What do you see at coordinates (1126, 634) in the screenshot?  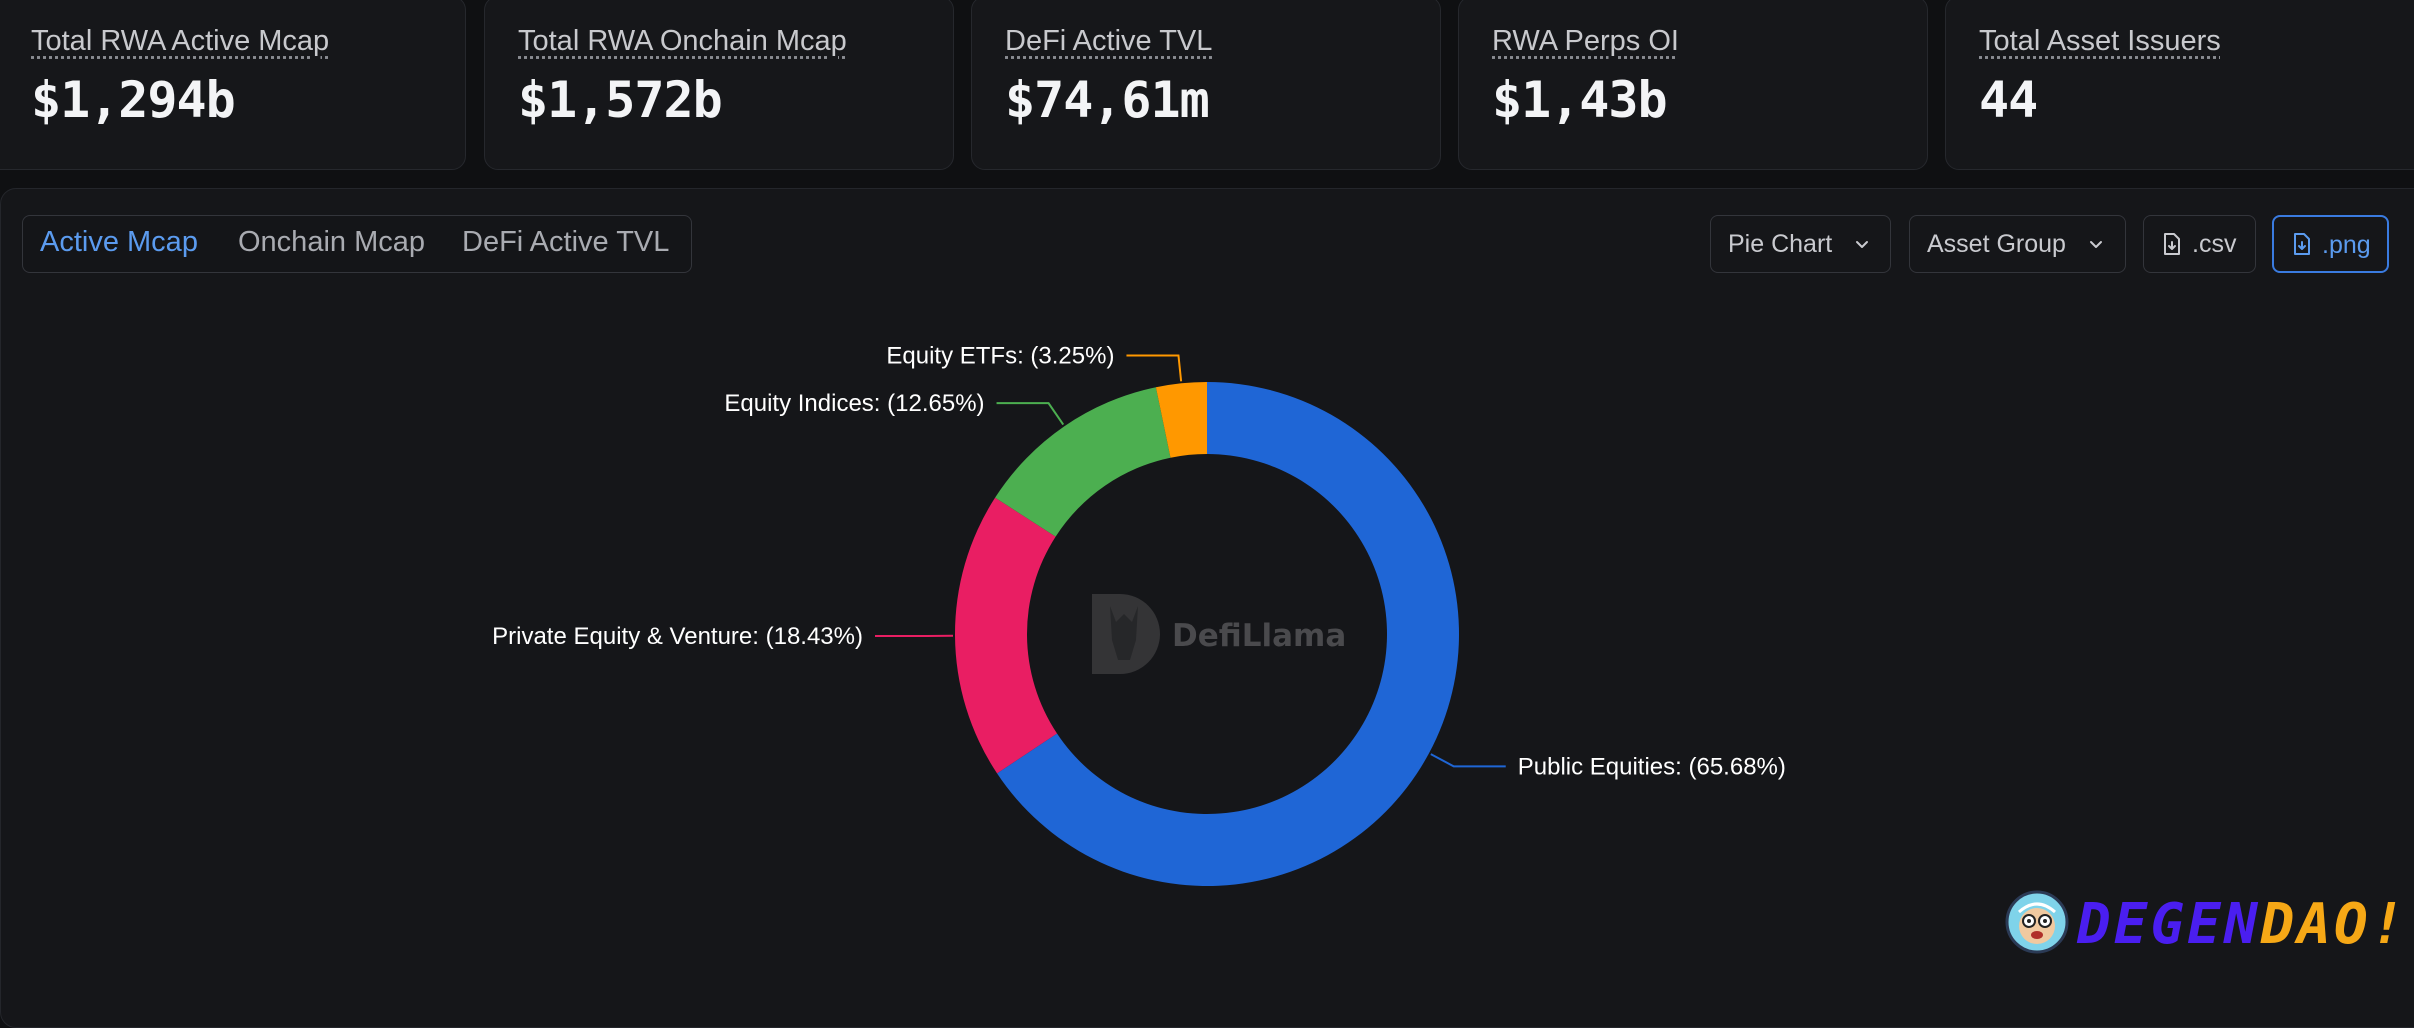 I see `defillama-logo-icon` at bounding box center [1126, 634].